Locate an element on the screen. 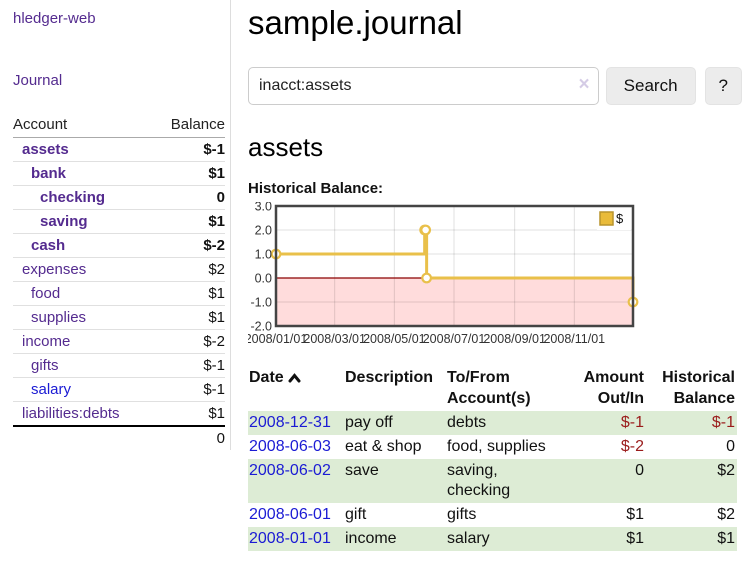 Image resolution: width=742 pixels, height=582 pixels. account-link: cash is located at coordinates (48, 245).